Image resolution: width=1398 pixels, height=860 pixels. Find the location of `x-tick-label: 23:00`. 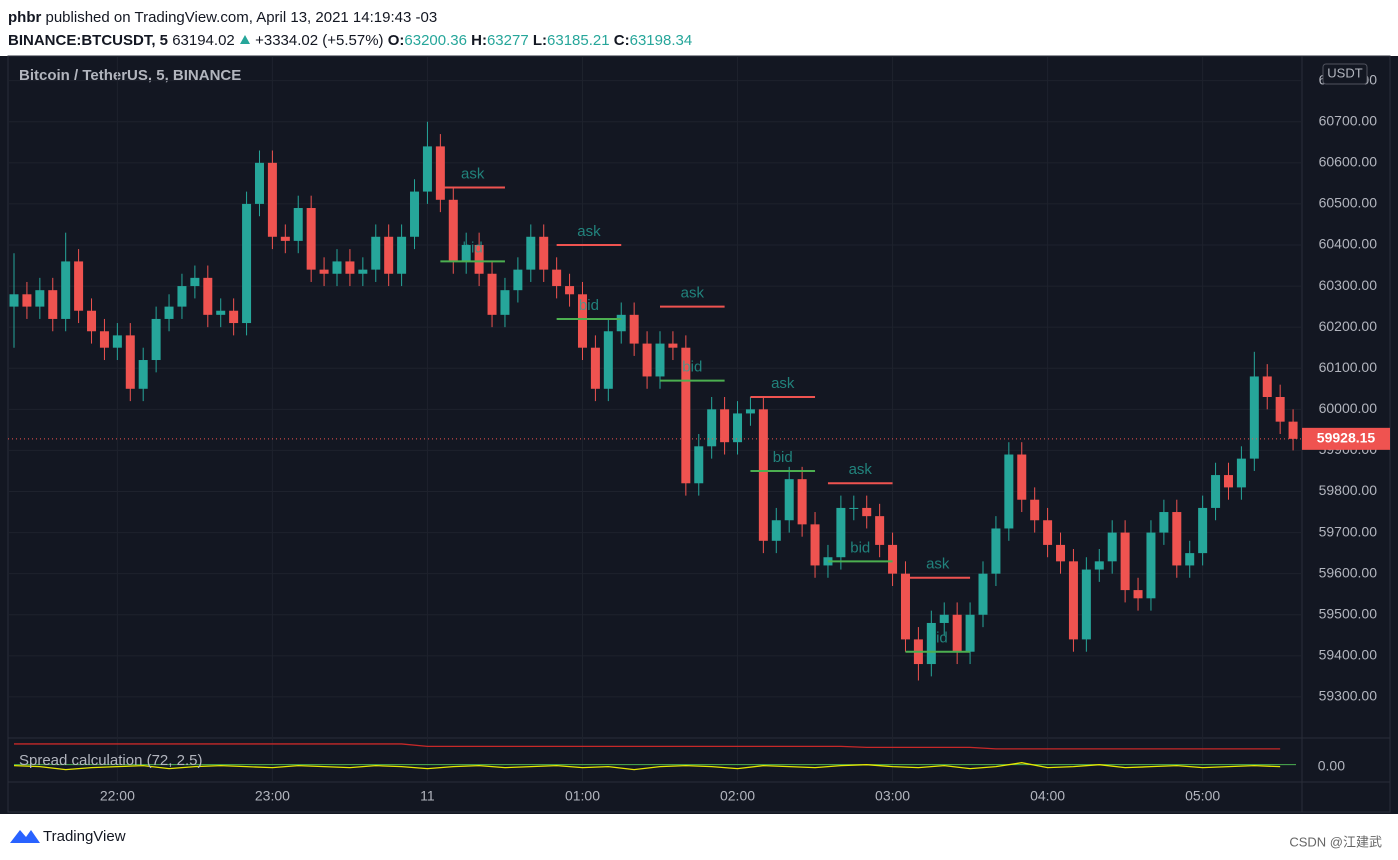

x-tick-label: 23:00 is located at coordinates (272, 796).